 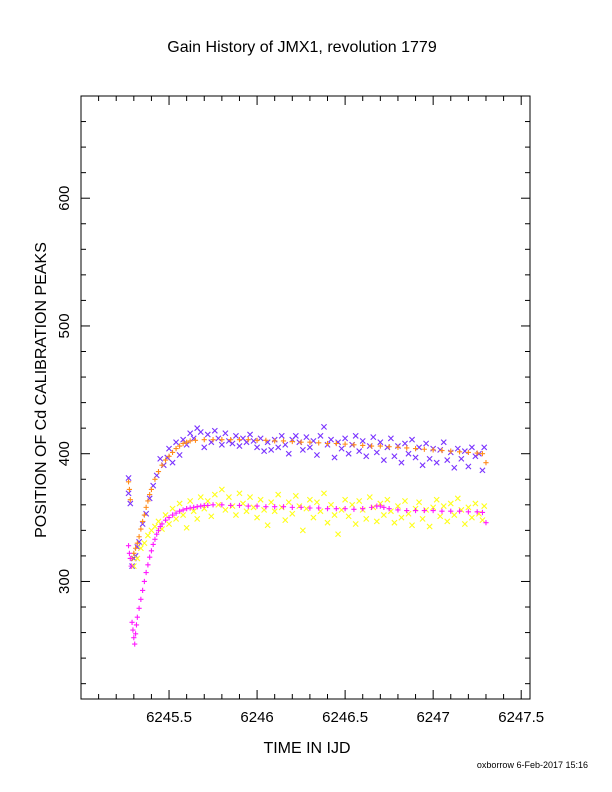 I want to click on x-tick-label: 6246, so click(x=256, y=717).